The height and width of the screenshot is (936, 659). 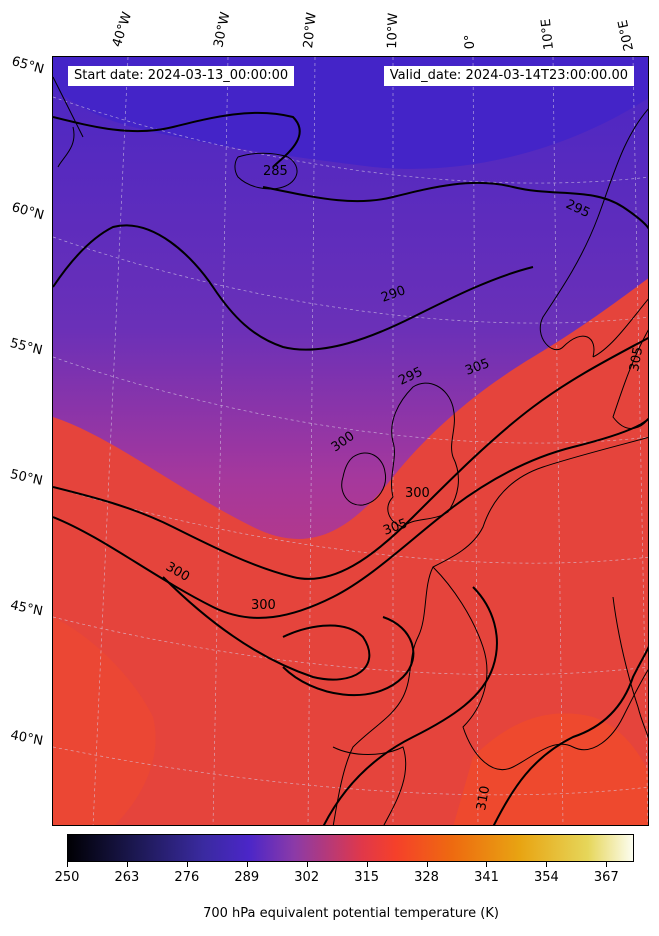 I want to click on valid-date-label: Valid_date: 2024-03-14T23:00:00.00, so click(x=508, y=76).